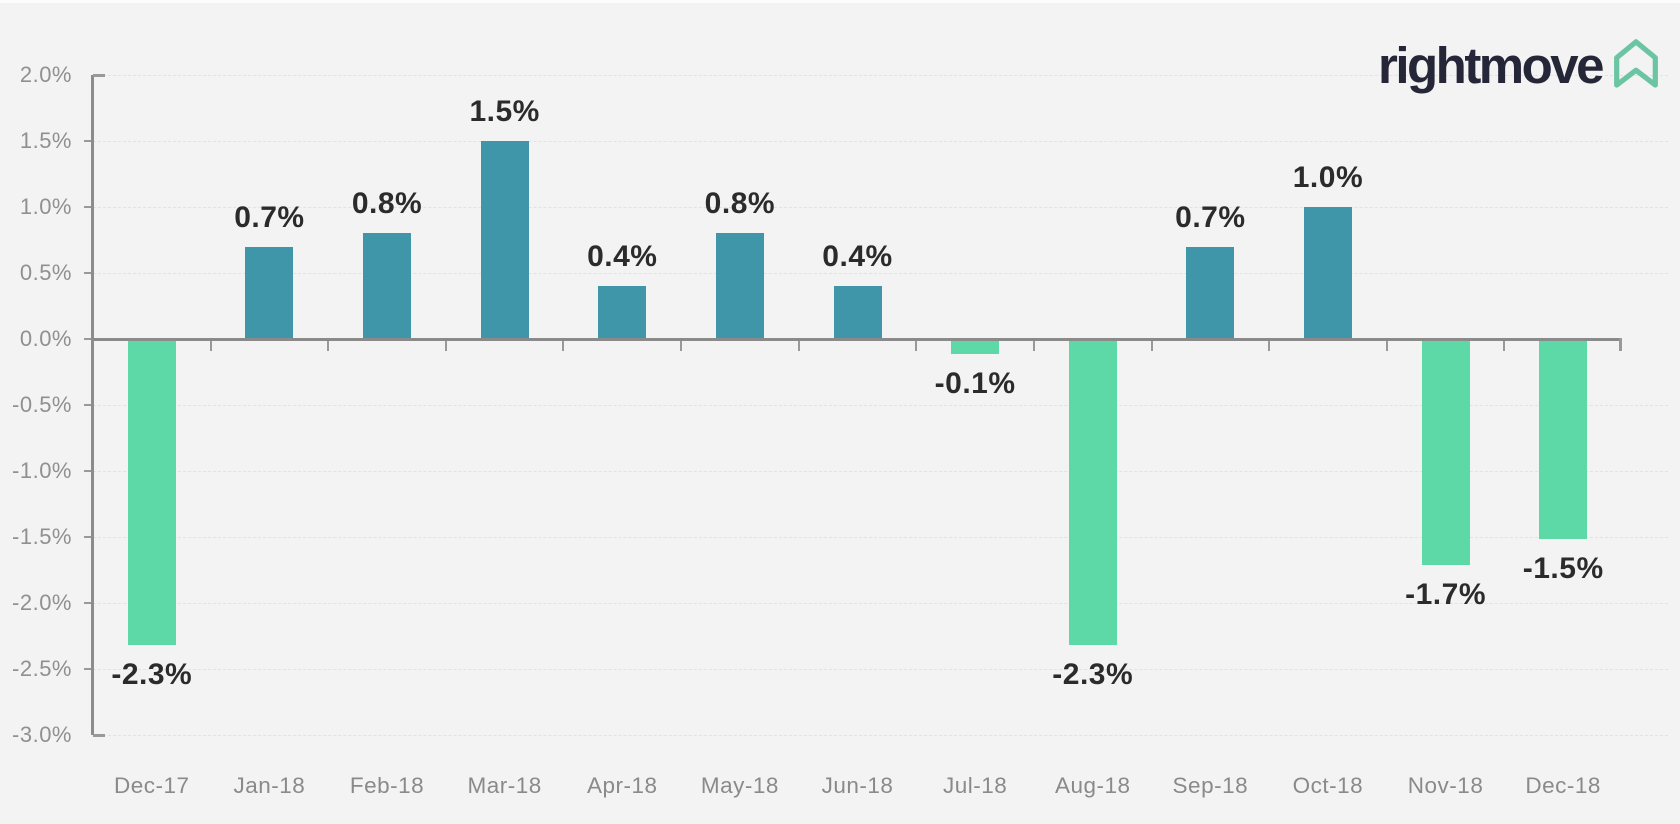  Describe the element at coordinates (740, 204) in the screenshot. I see `value-label-May-18: 0.8%` at that location.